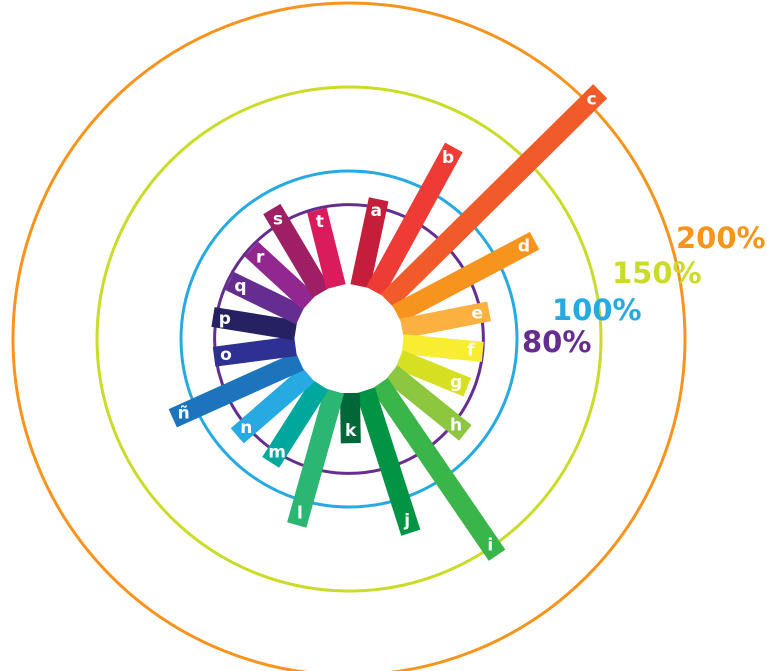  I want to click on bar-rect-t, so click(326, 248).